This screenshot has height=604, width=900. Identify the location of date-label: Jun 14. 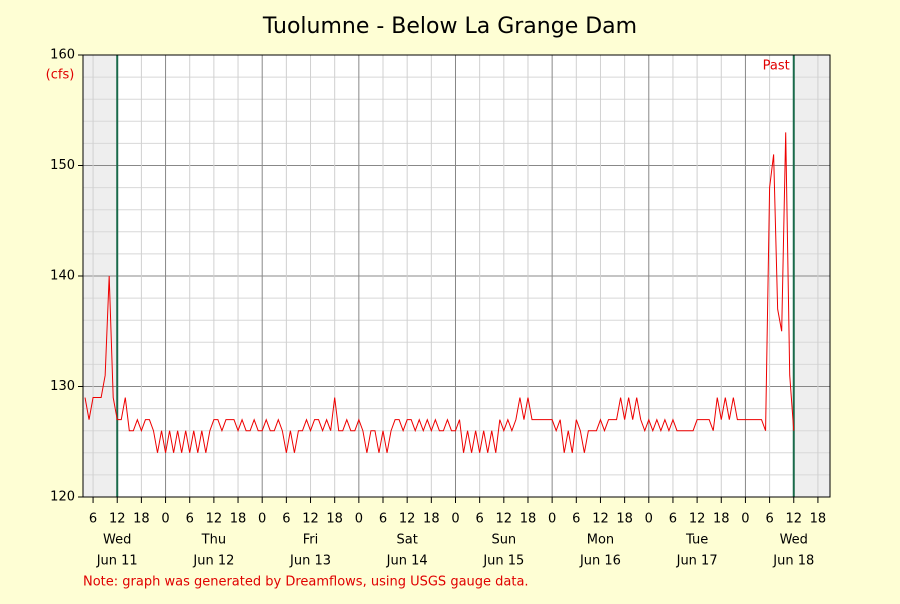
(407, 561).